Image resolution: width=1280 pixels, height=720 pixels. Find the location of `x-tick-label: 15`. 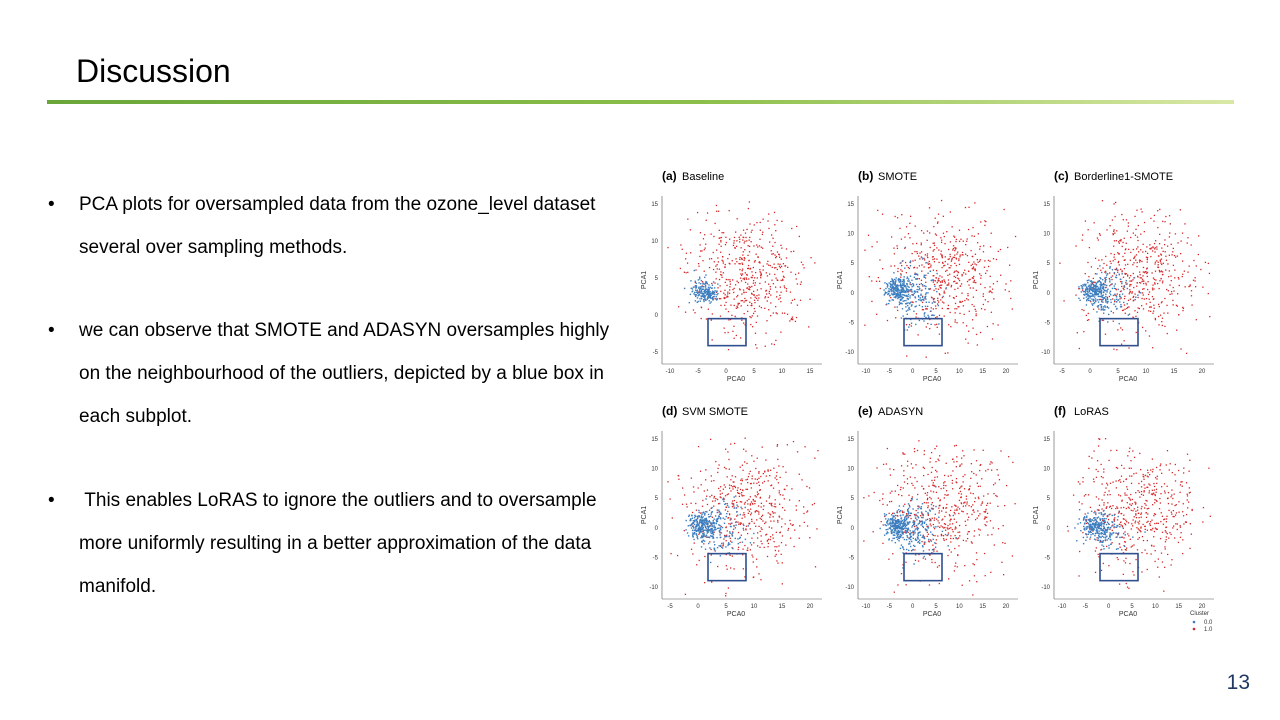

x-tick-label: 15 is located at coordinates (782, 607).